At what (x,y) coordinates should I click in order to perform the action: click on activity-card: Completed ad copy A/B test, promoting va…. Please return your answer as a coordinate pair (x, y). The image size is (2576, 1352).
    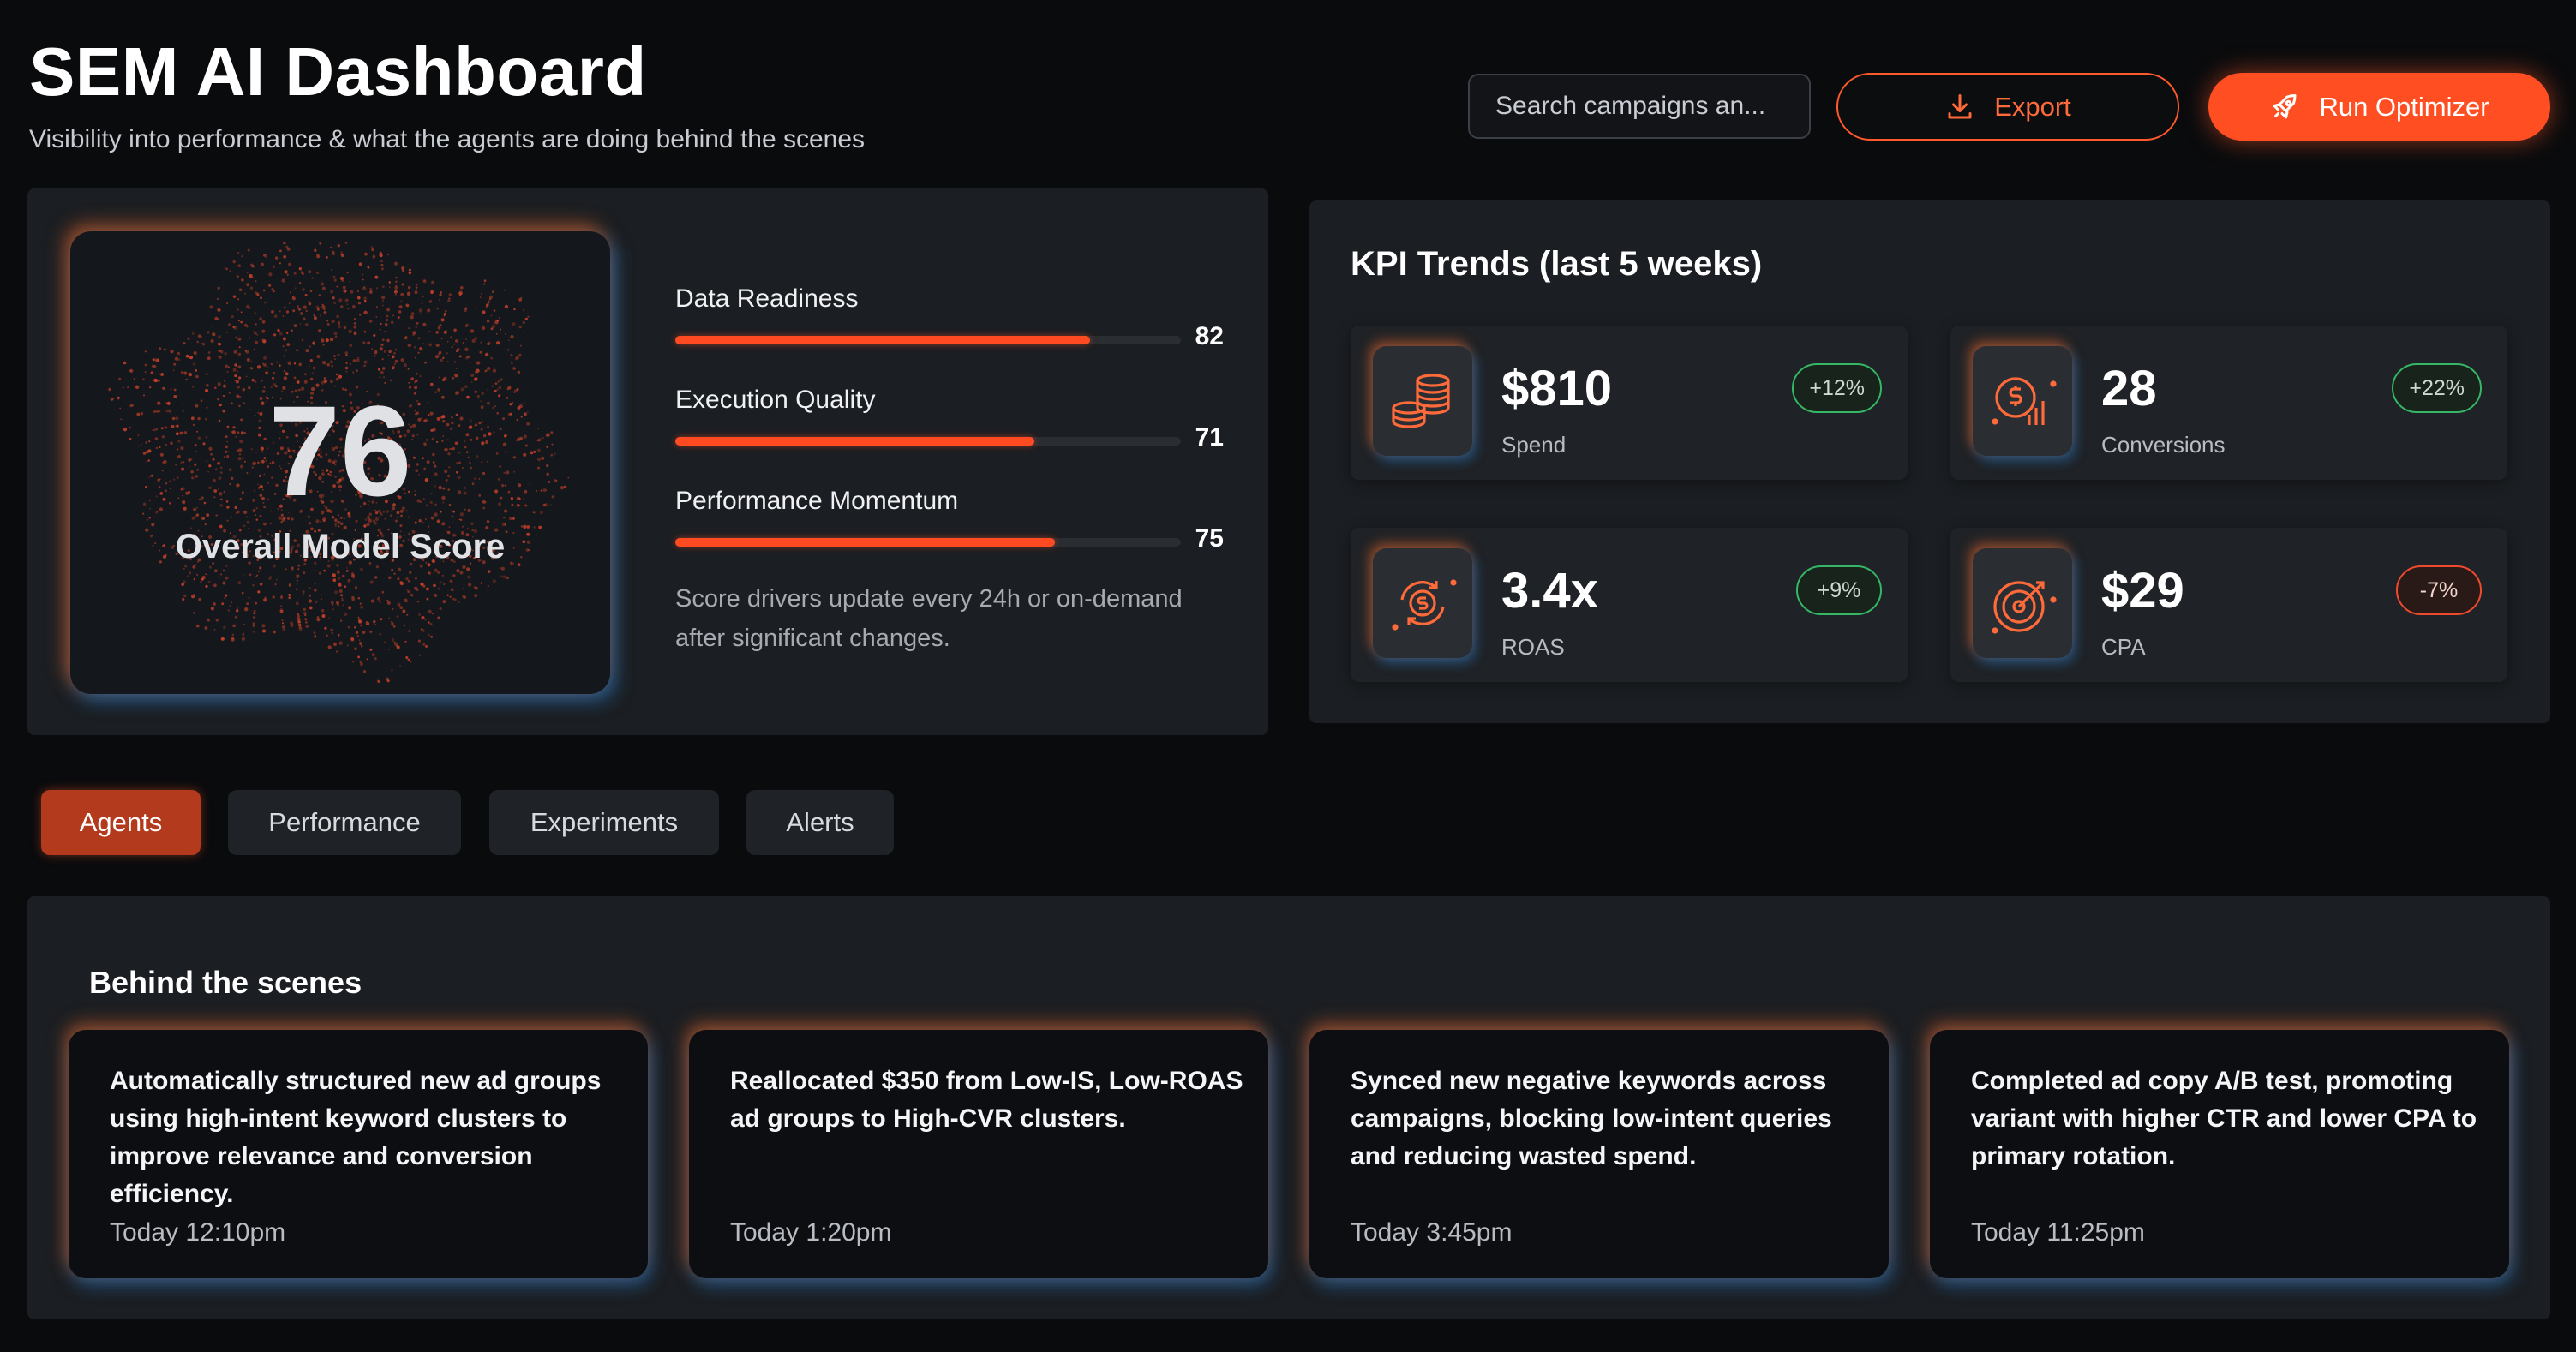
    Looking at the image, I should click on (2219, 1154).